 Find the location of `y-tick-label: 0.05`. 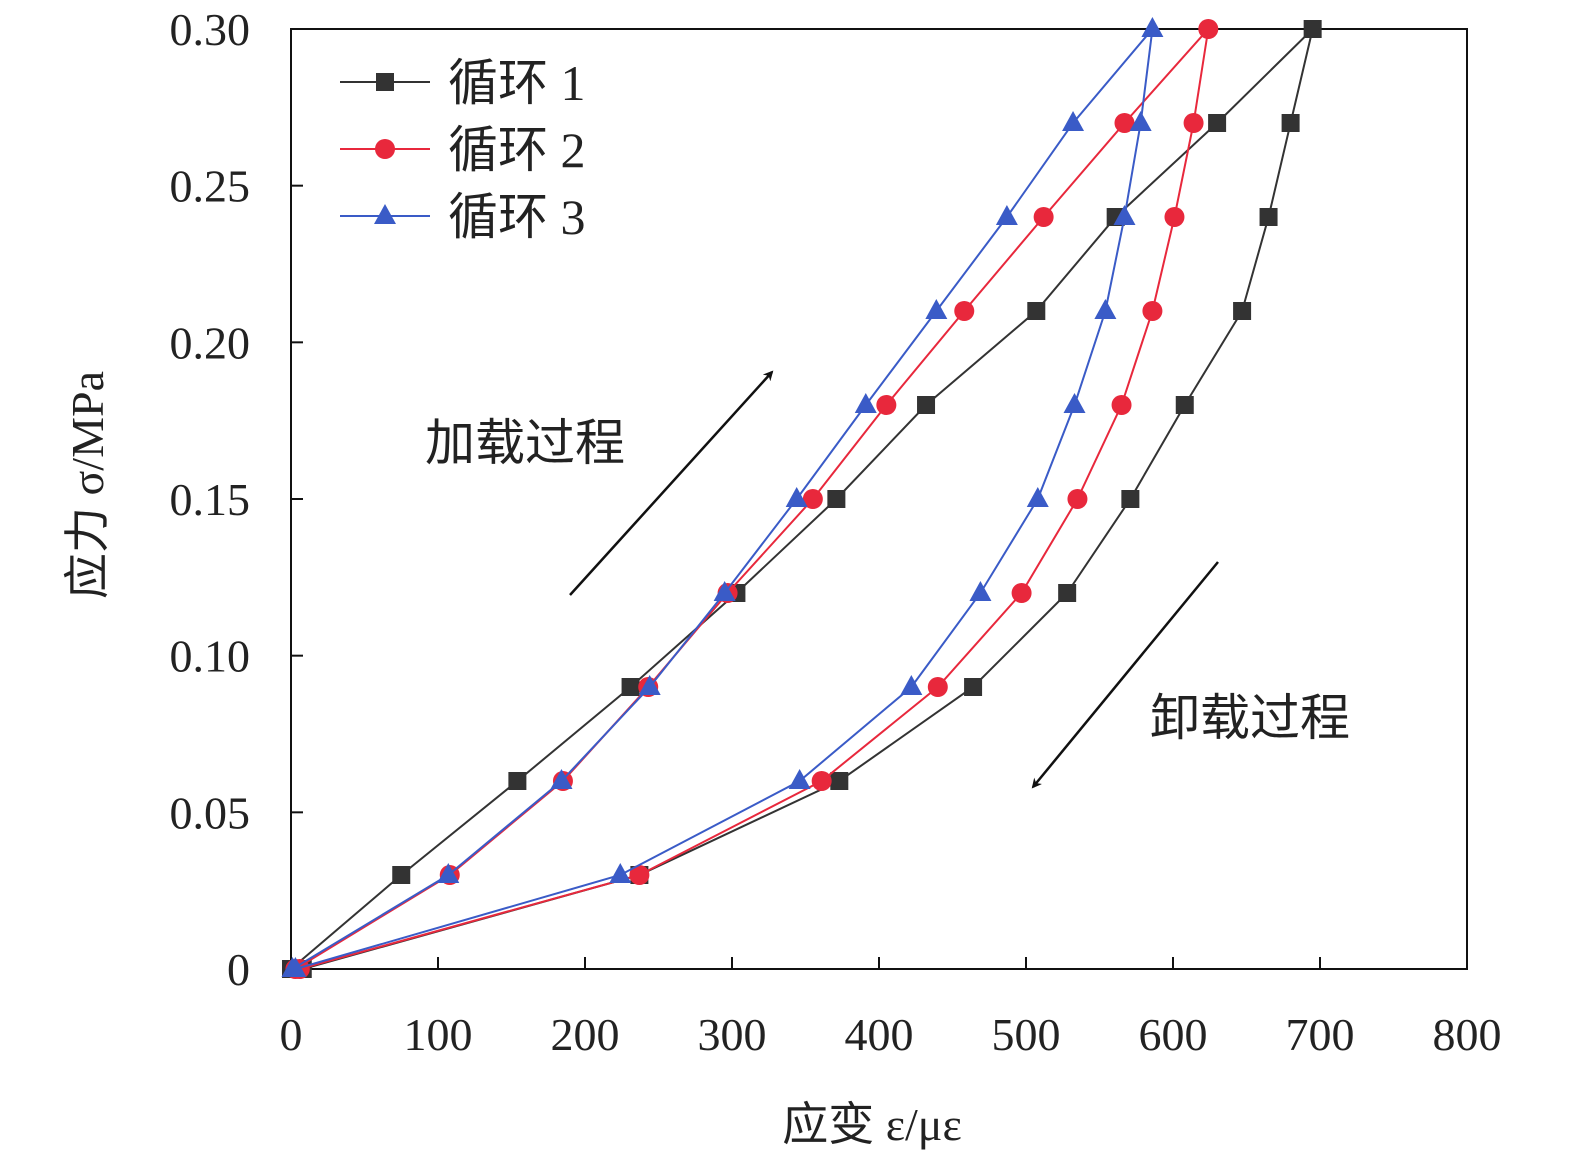

y-tick-label: 0.05 is located at coordinates (210, 812).